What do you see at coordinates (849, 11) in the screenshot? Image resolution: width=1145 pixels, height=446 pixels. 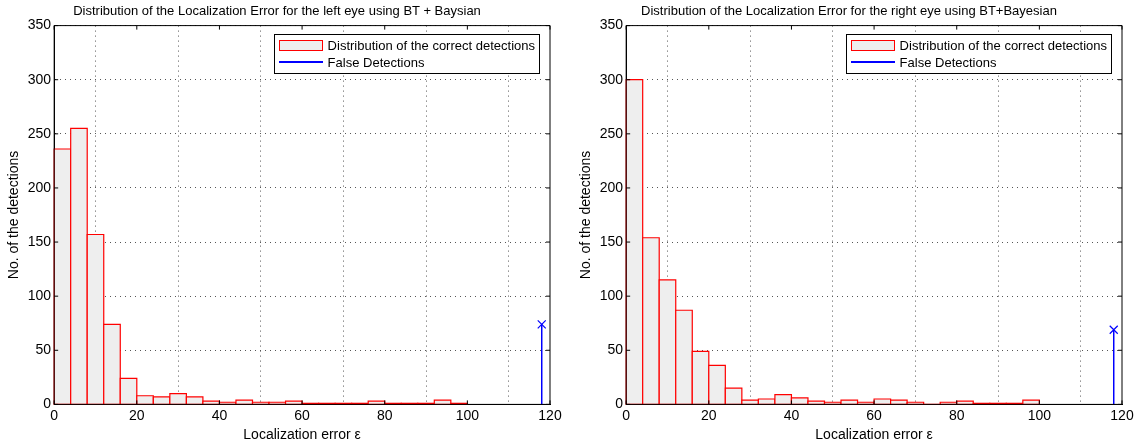 I see `chart-title: Distribution of the Localization Error for the right eye using BT+Bayesian` at bounding box center [849, 11].